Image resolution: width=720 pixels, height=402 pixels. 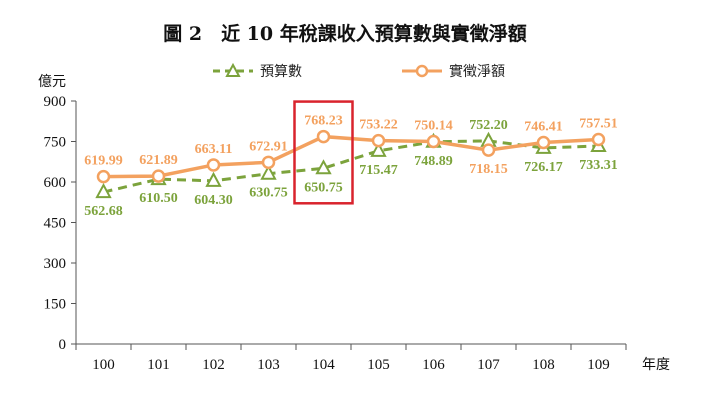 I want to click on y-tick-label: 600, so click(x=55, y=183).